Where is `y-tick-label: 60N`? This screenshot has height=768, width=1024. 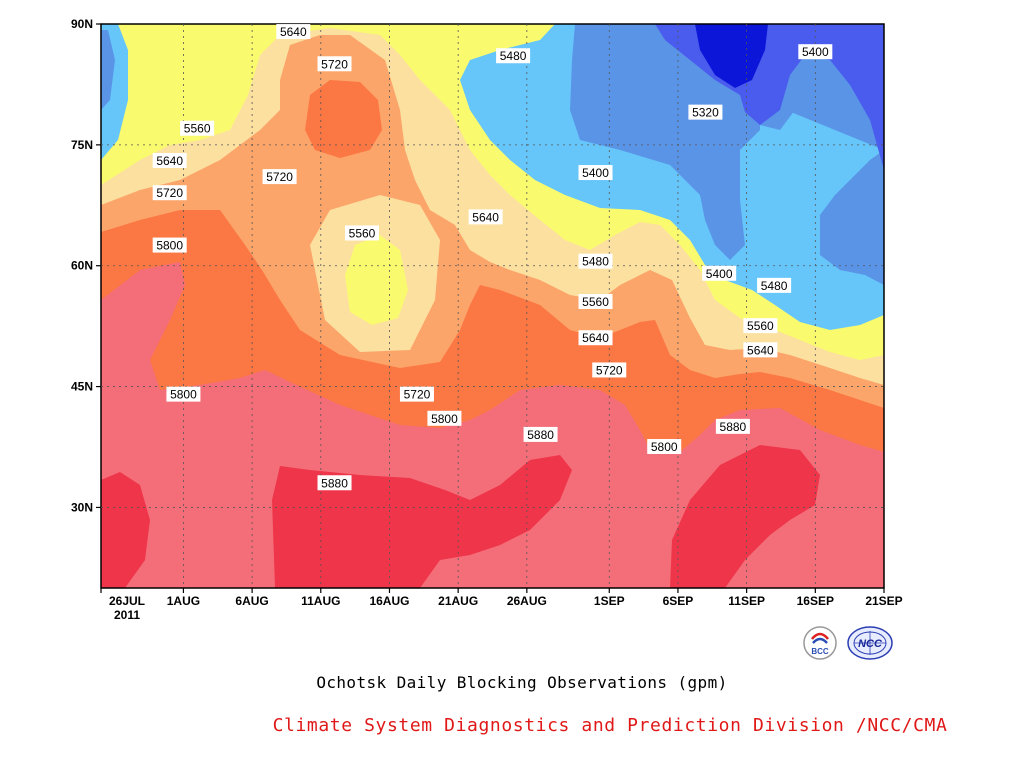
y-tick-label: 60N is located at coordinates (82, 266).